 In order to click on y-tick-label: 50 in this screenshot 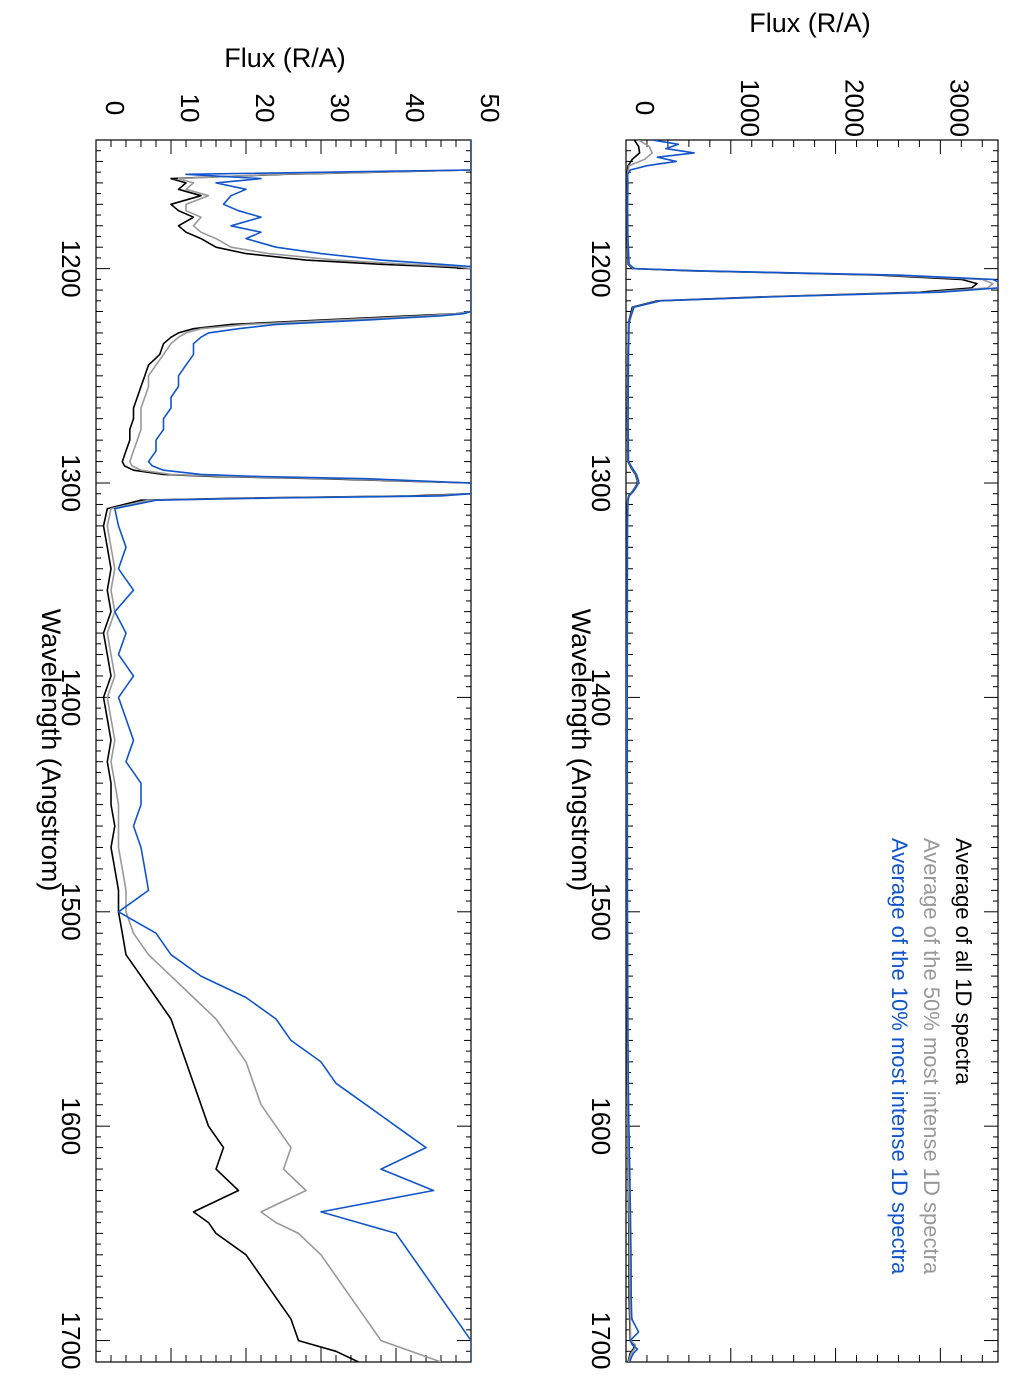, I will do `click(490, 108)`.